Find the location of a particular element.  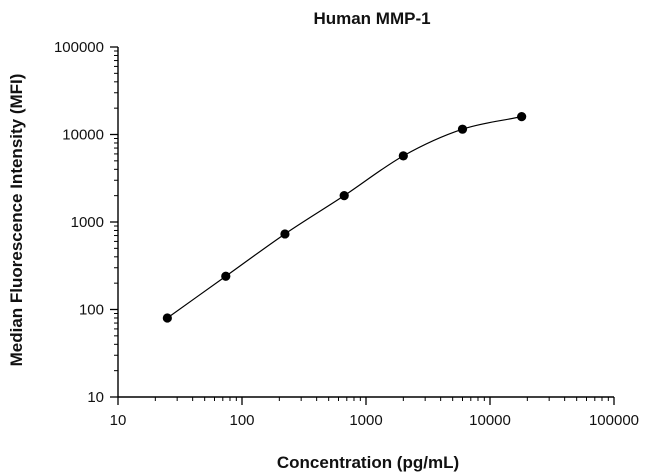

y-tick-label: 10 is located at coordinates (95, 397).